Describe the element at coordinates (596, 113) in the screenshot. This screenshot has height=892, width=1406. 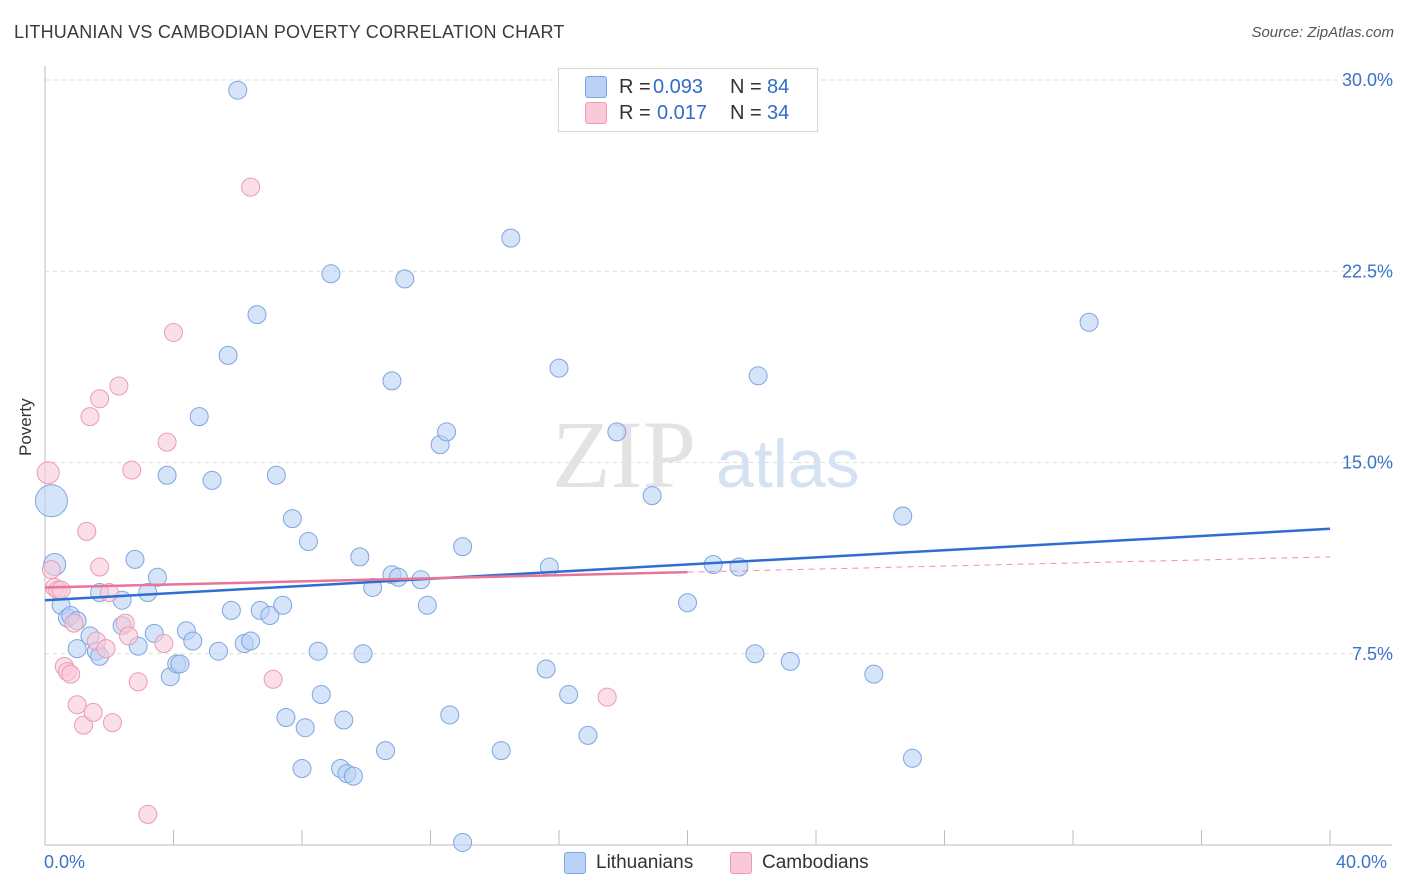
I see `cambodians-swatch` at that location.